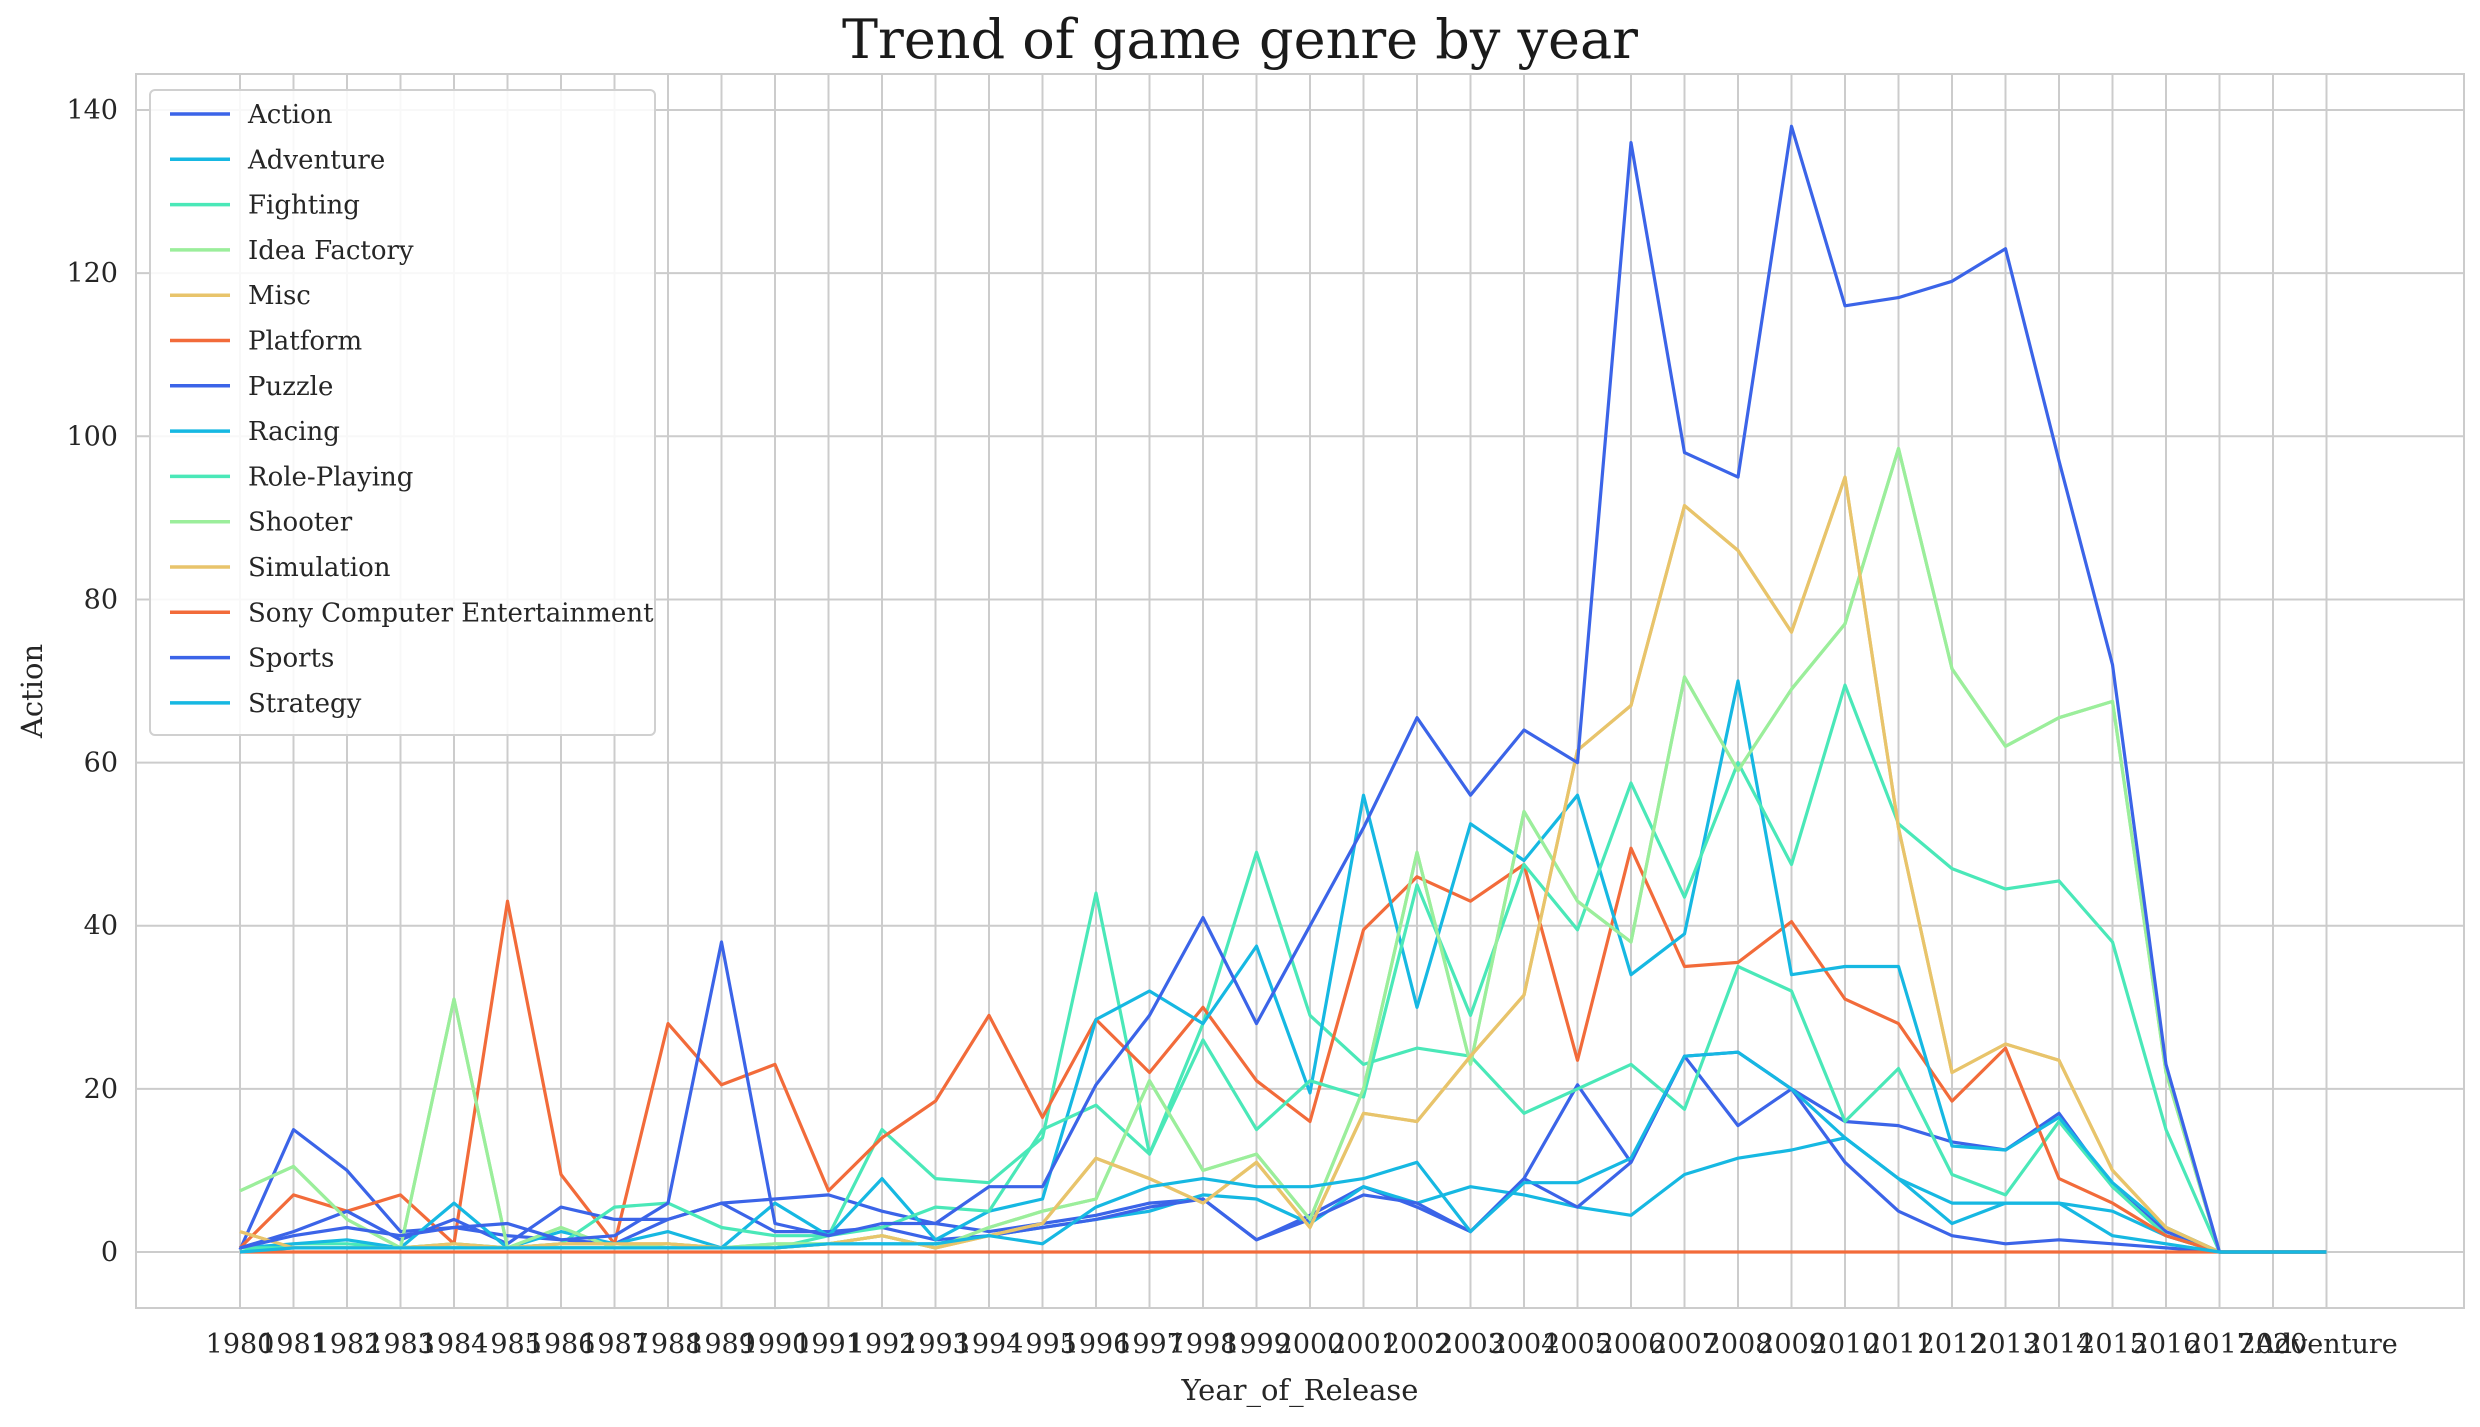 The width and height of the screenshot is (2480, 1427). I want to click on y-tick-label: 60, so click(101, 763).